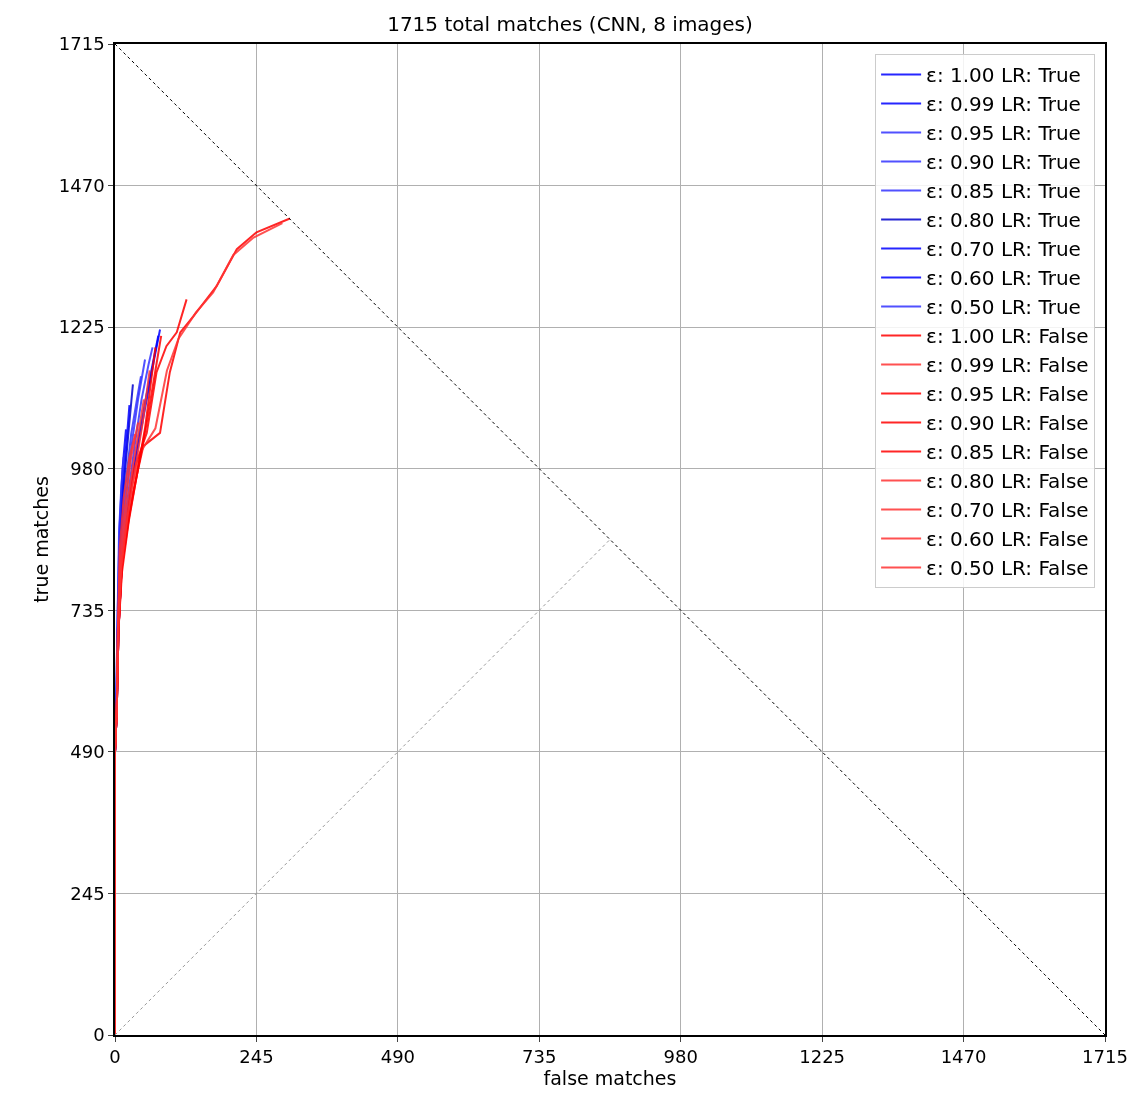  Describe the element at coordinates (1003, 278) in the screenshot. I see `legend-label: ε: 0.60 LR: True` at that location.